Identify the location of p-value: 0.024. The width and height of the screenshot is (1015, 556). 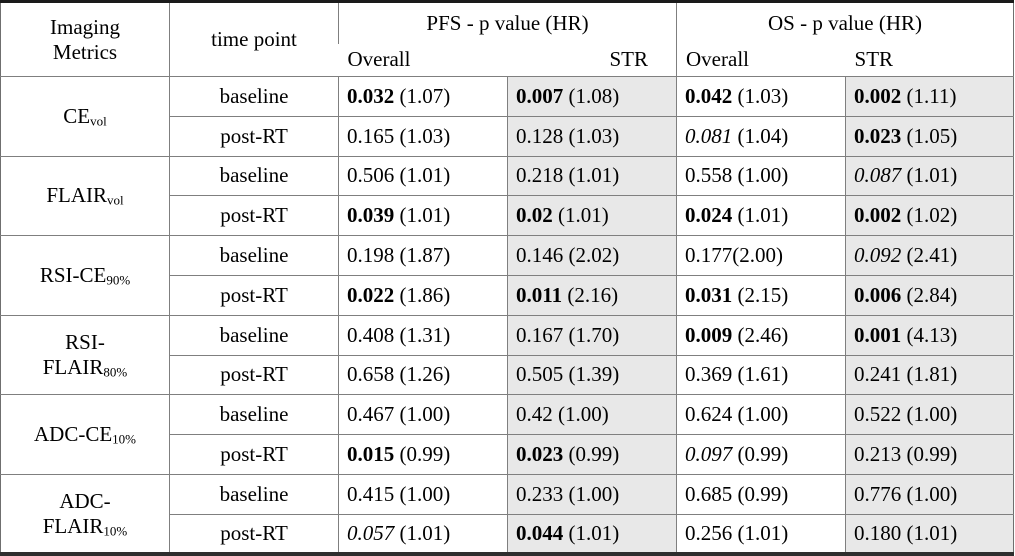
(709, 215).